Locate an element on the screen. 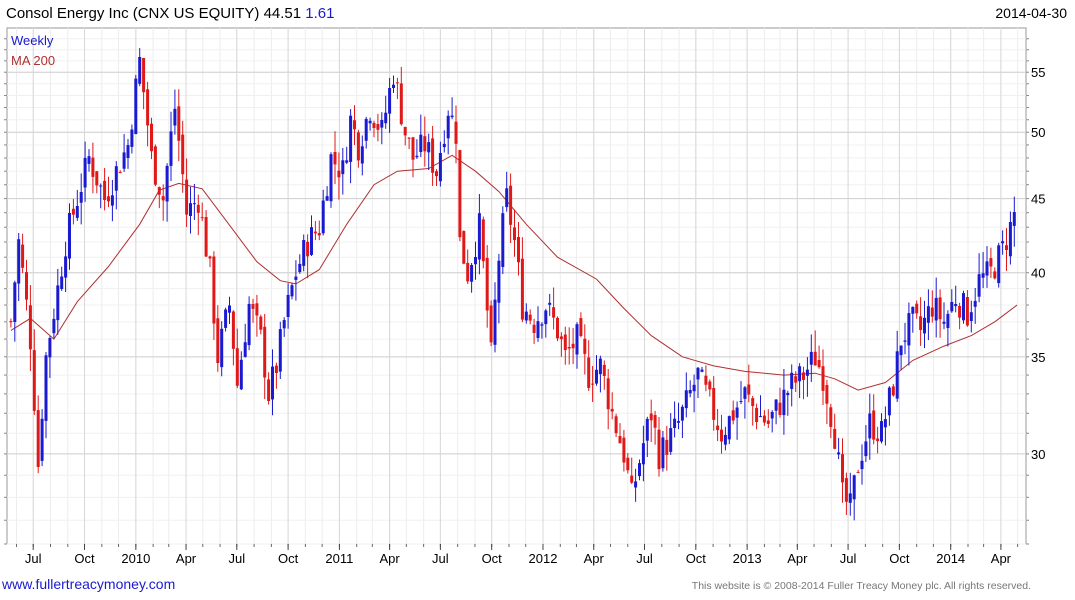 The height and width of the screenshot is (600, 1075). legend-ma: MA 200 is located at coordinates (33, 60).